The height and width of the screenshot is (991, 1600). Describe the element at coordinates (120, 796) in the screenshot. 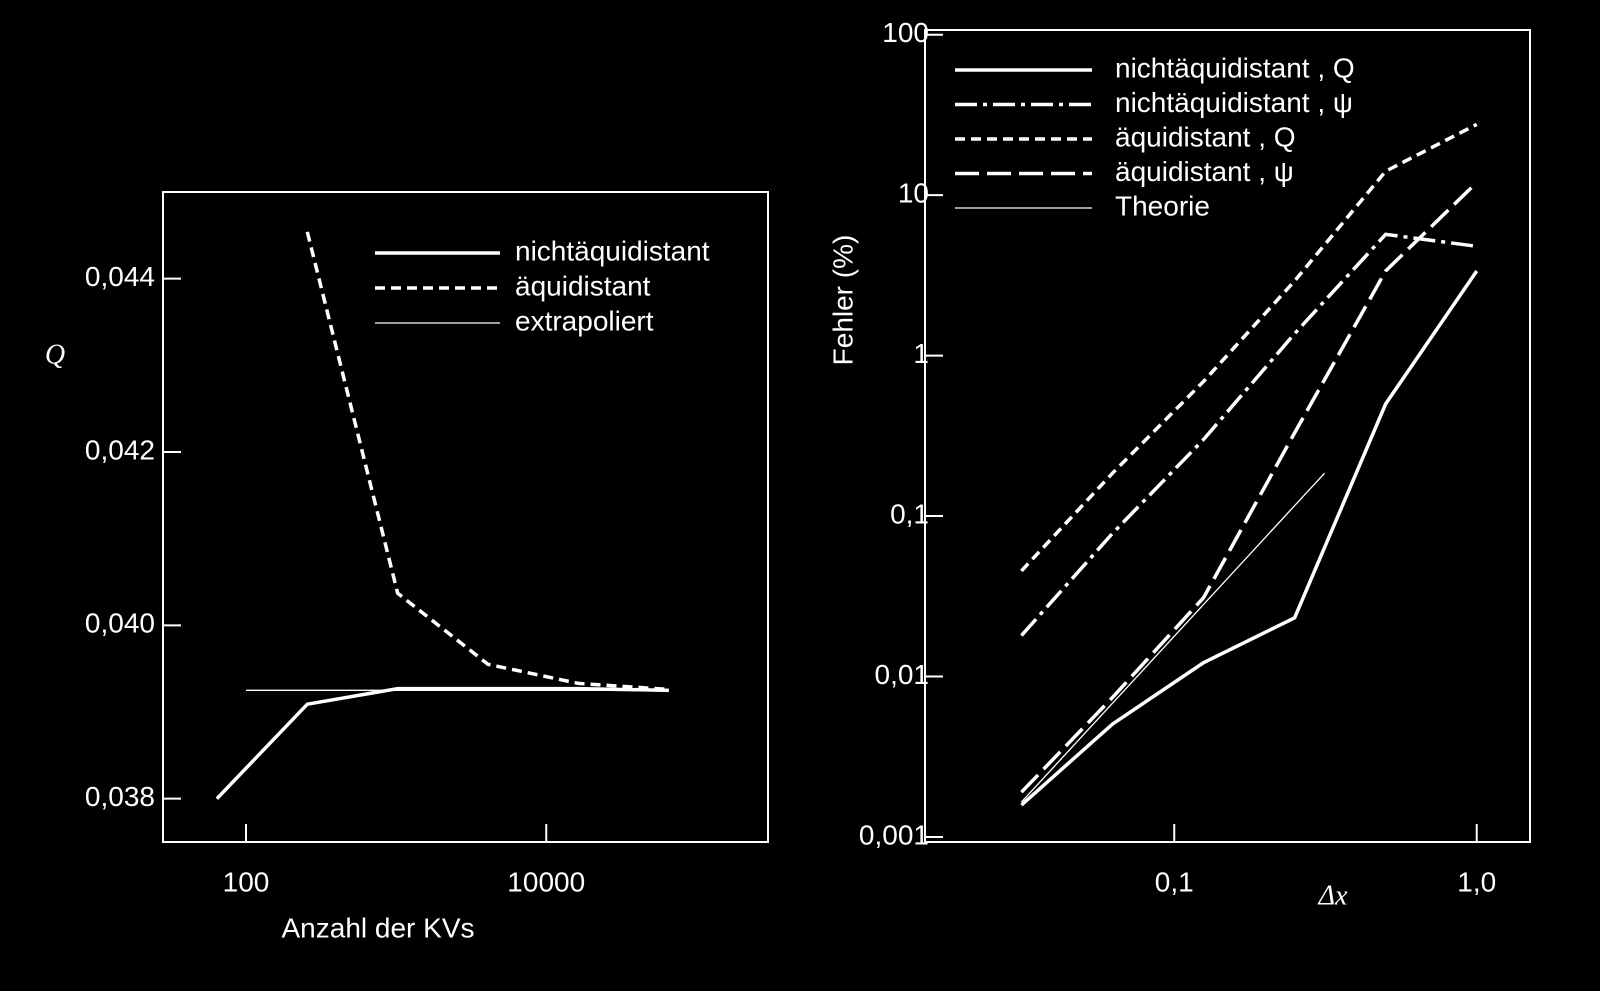

I see `y-tick-label: 0,038` at that location.